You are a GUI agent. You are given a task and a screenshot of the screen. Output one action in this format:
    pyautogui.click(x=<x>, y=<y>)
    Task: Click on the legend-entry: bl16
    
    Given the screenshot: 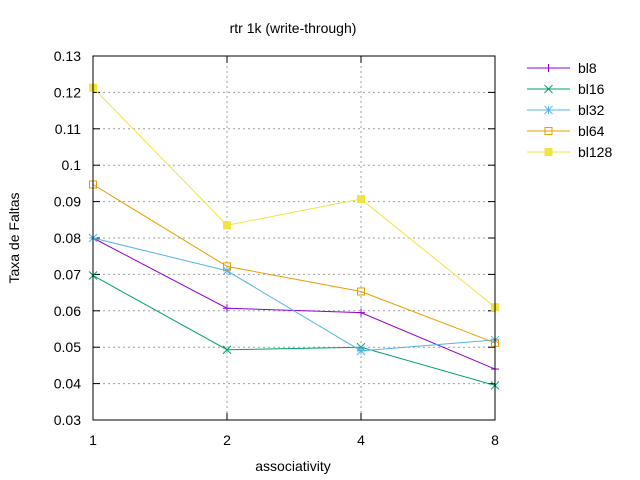 What is the action you would take?
    pyautogui.click(x=566, y=89)
    